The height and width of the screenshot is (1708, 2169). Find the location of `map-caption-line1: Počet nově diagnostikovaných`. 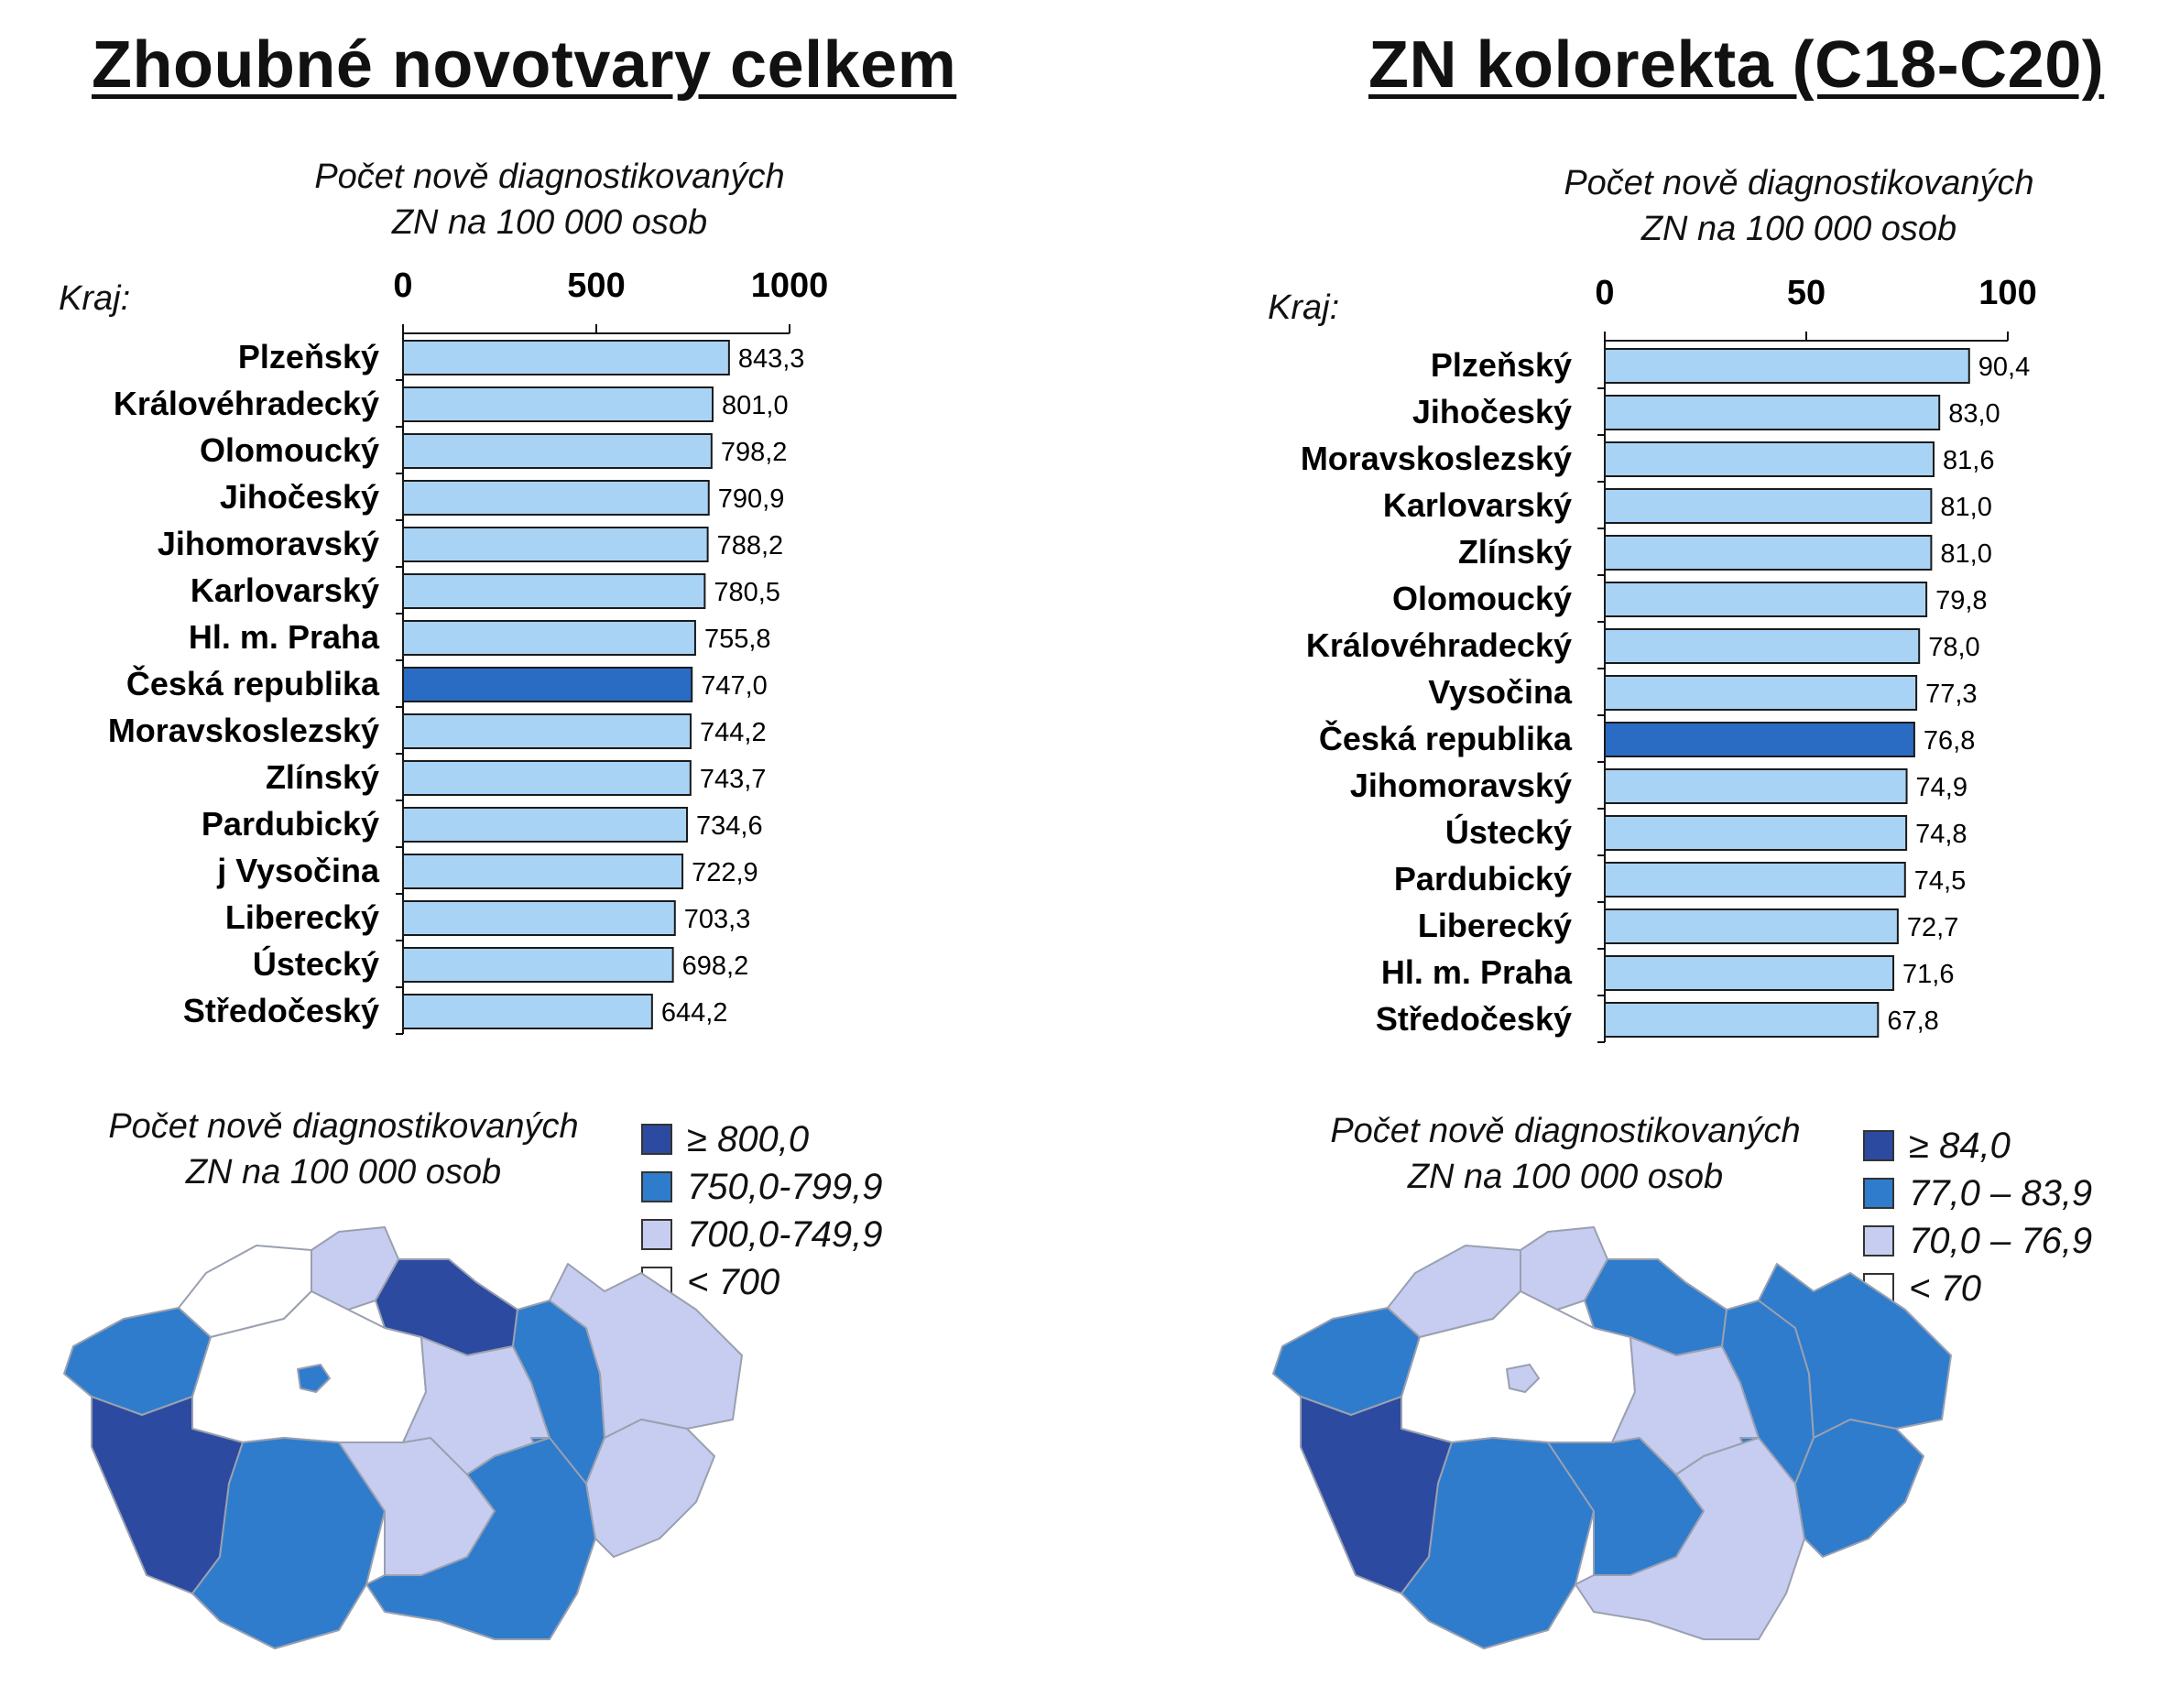

map-caption-line1: Počet nově diagnostikovaných is located at coordinates (1565, 1131).